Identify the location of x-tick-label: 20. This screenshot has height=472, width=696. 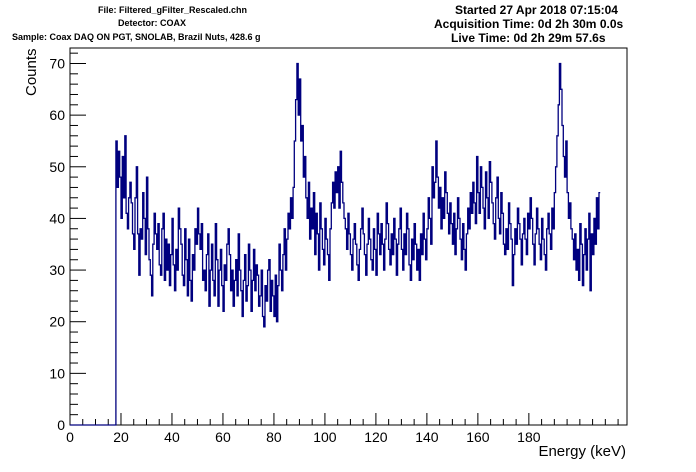
(121, 437).